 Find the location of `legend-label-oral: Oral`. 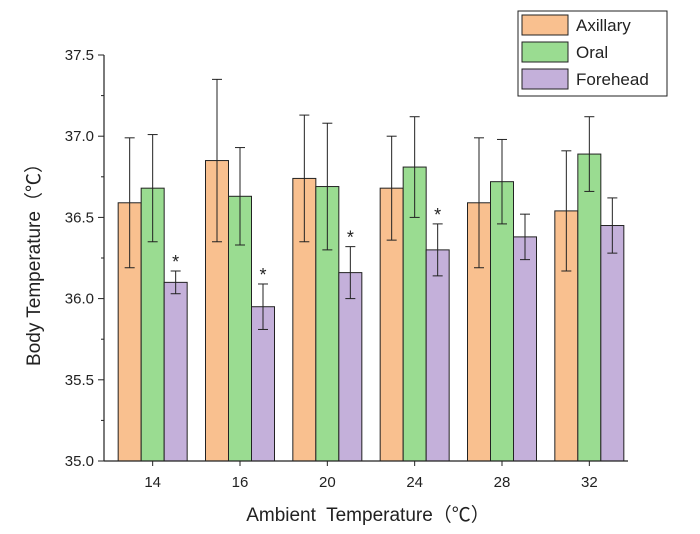

legend-label-oral: Oral is located at coordinates (592, 52).